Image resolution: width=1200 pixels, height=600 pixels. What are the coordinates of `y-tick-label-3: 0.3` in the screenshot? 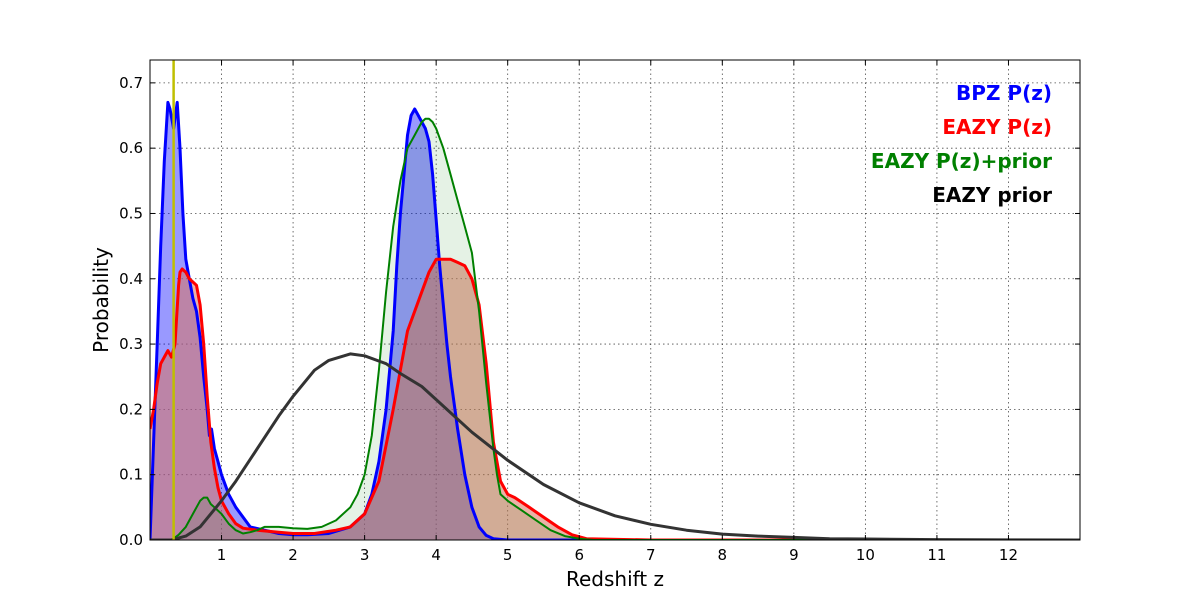 It's located at (131, 344).